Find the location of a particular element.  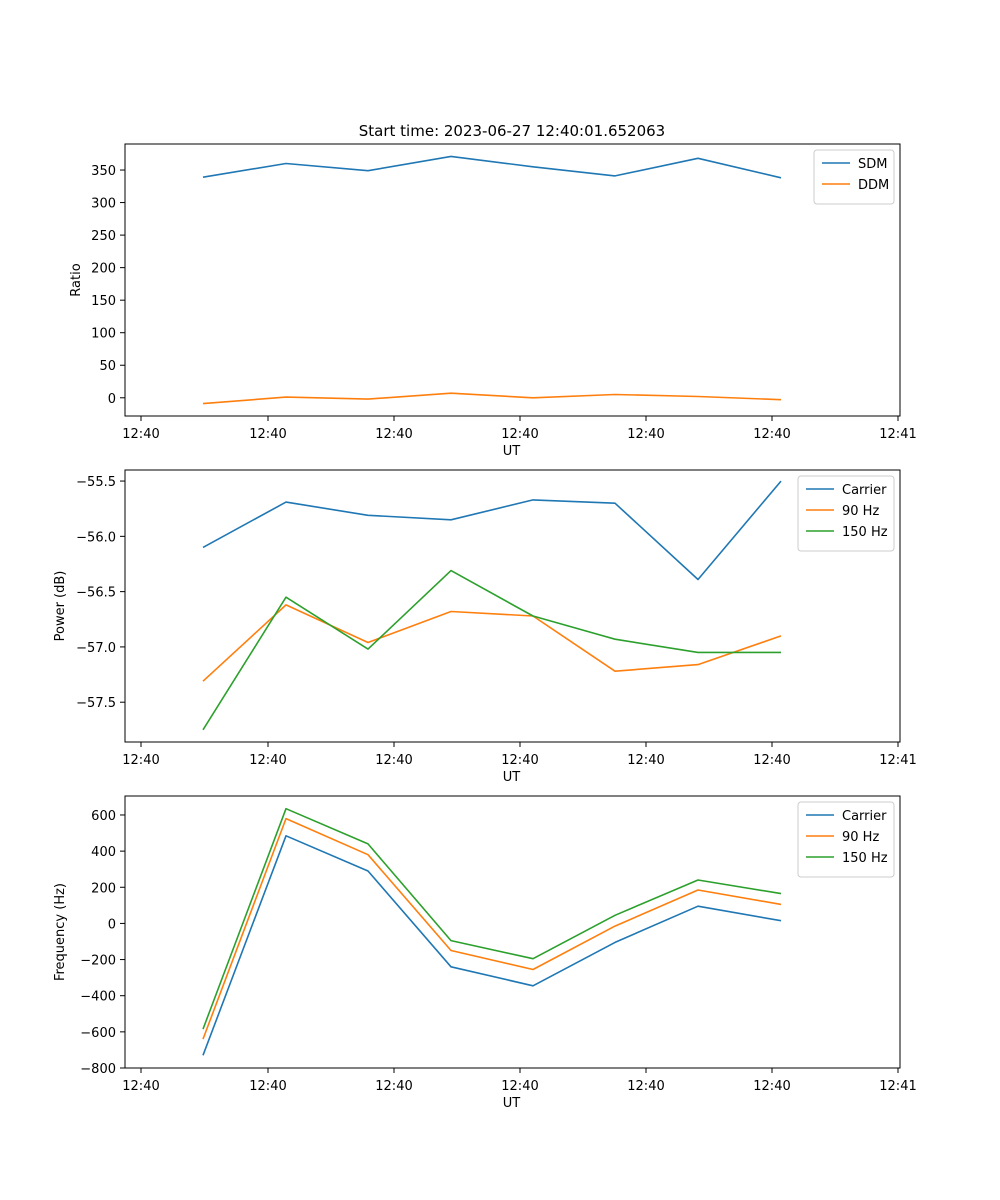

y-tick-label: 50 is located at coordinates (107, 366).